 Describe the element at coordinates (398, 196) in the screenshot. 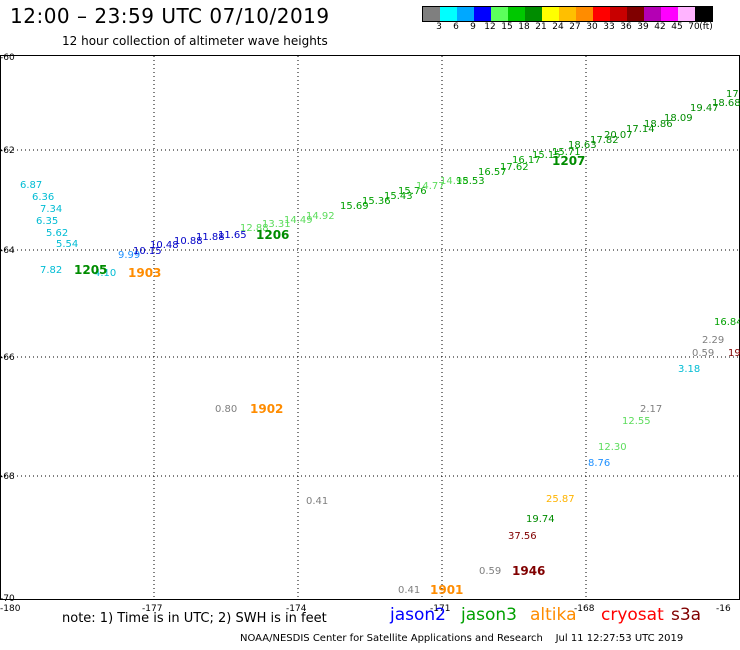

I see `wave-height-label: 15.43` at that location.